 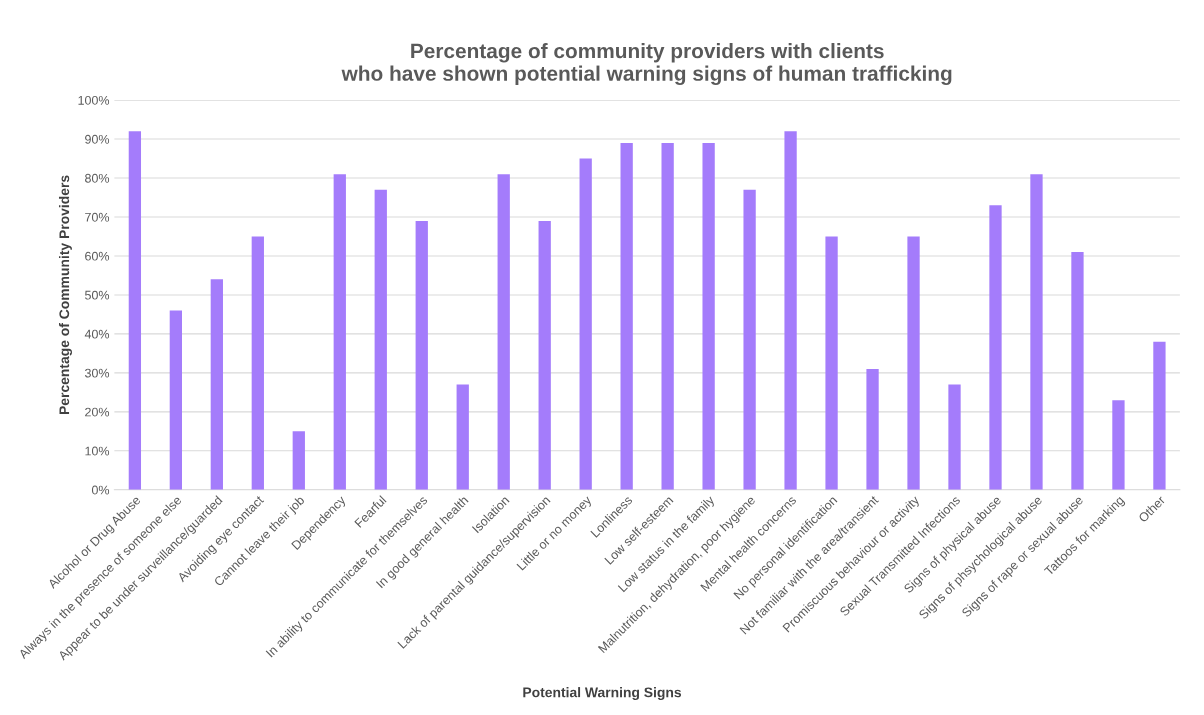 I want to click on y-tick-label: 100%, so click(x=94, y=100).